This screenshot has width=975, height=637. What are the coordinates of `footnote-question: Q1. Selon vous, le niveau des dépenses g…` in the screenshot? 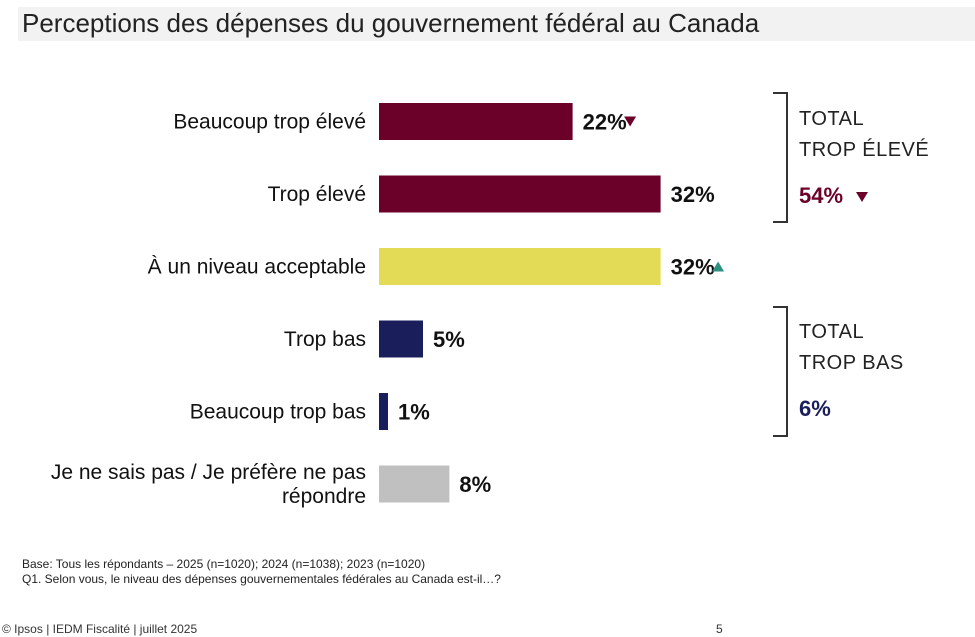 It's located at (261, 579).